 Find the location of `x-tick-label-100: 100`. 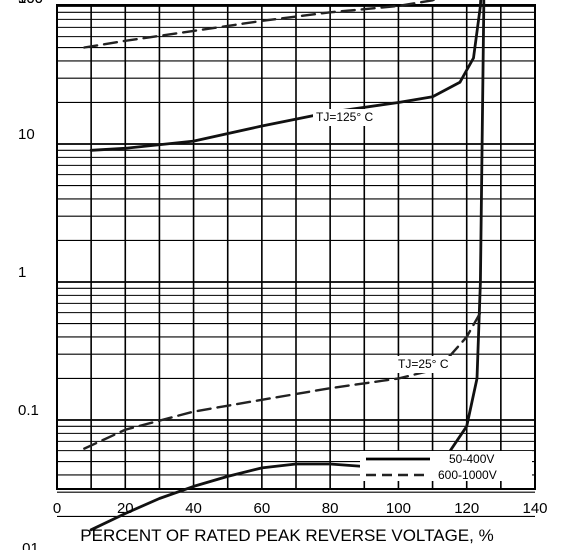

x-tick-label-100: 100 is located at coordinates (398, 508).